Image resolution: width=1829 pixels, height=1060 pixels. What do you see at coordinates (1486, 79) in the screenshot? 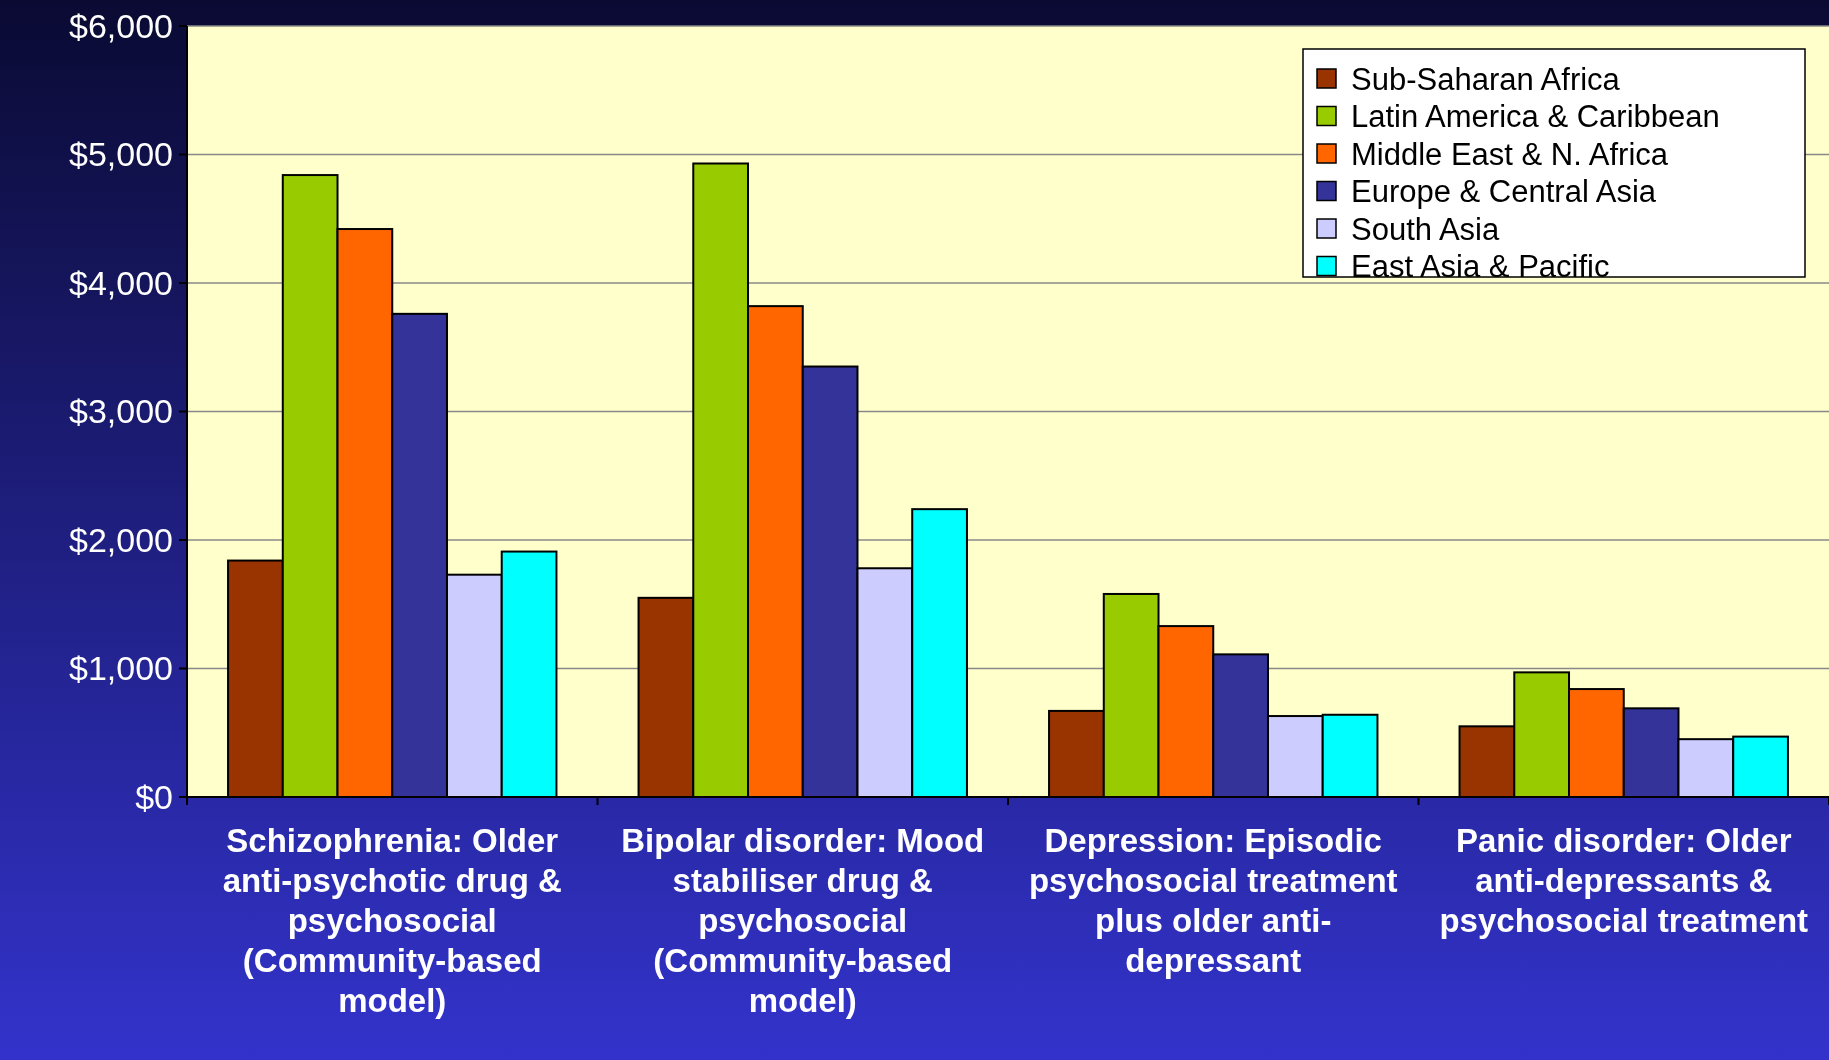
I see `legend-label: Sub-Saharan Africa` at bounding box center [1486, 79].